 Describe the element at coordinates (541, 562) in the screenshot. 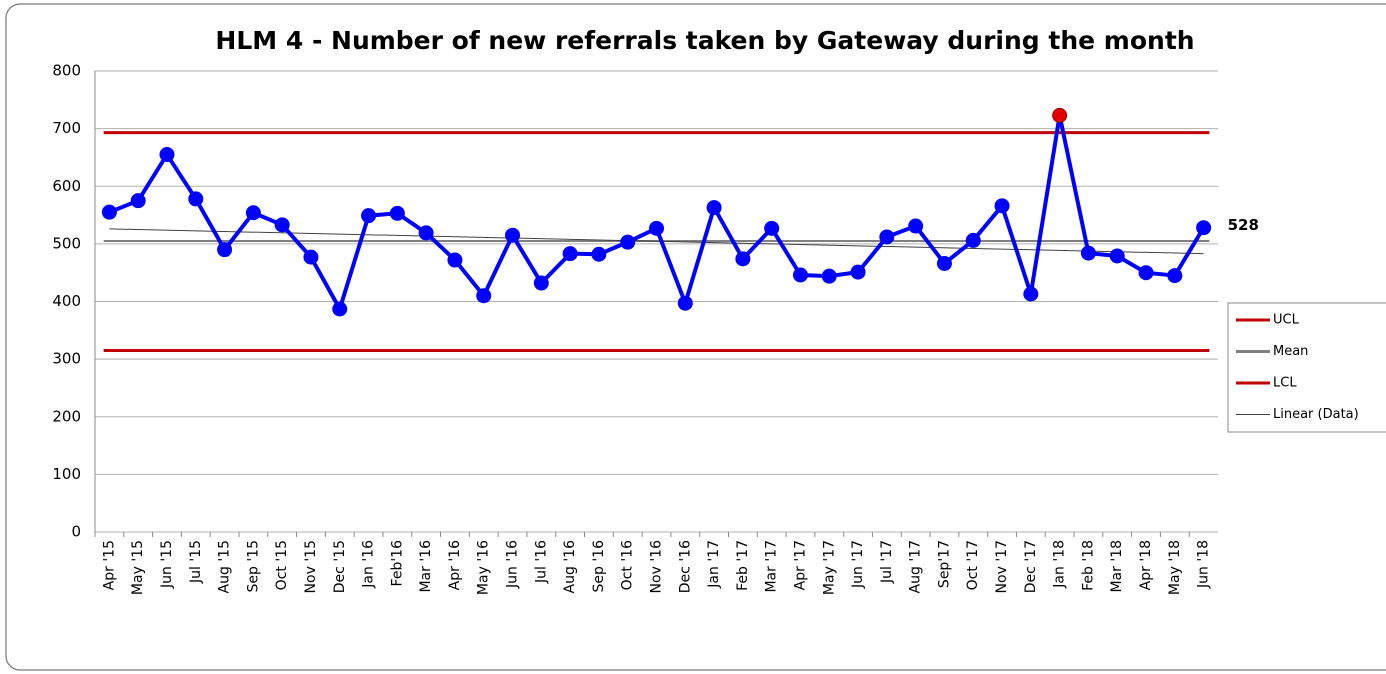

I see `x-tick-label: Jul '16` at that location.